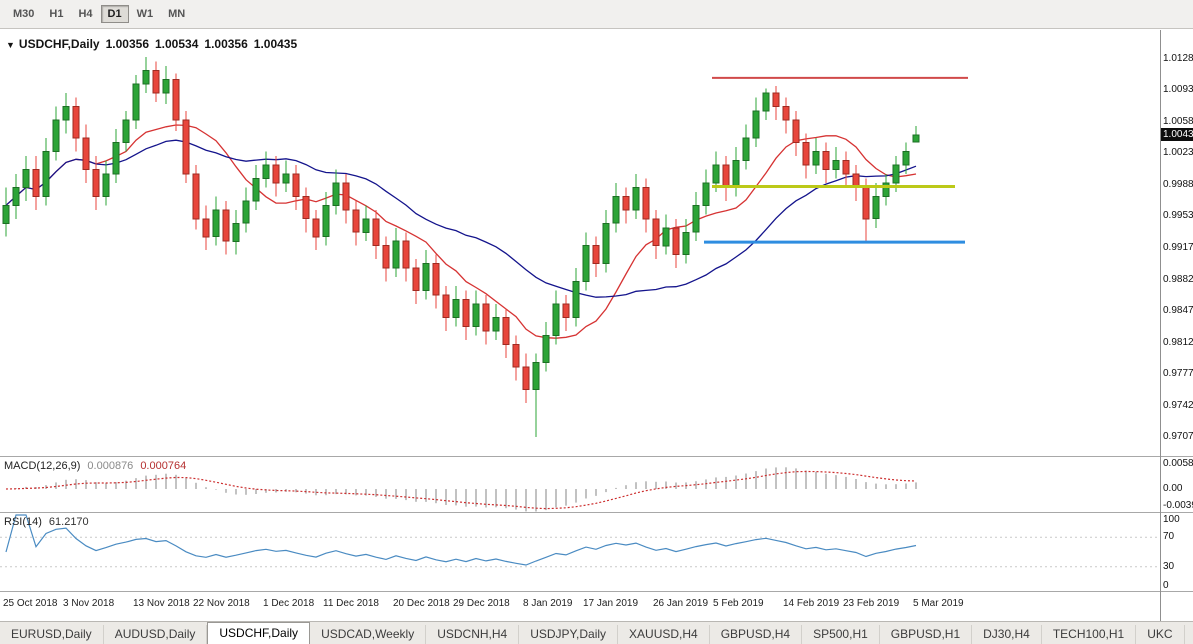  I want to click on timeframe-button-d1: D1, so click(114, 14).